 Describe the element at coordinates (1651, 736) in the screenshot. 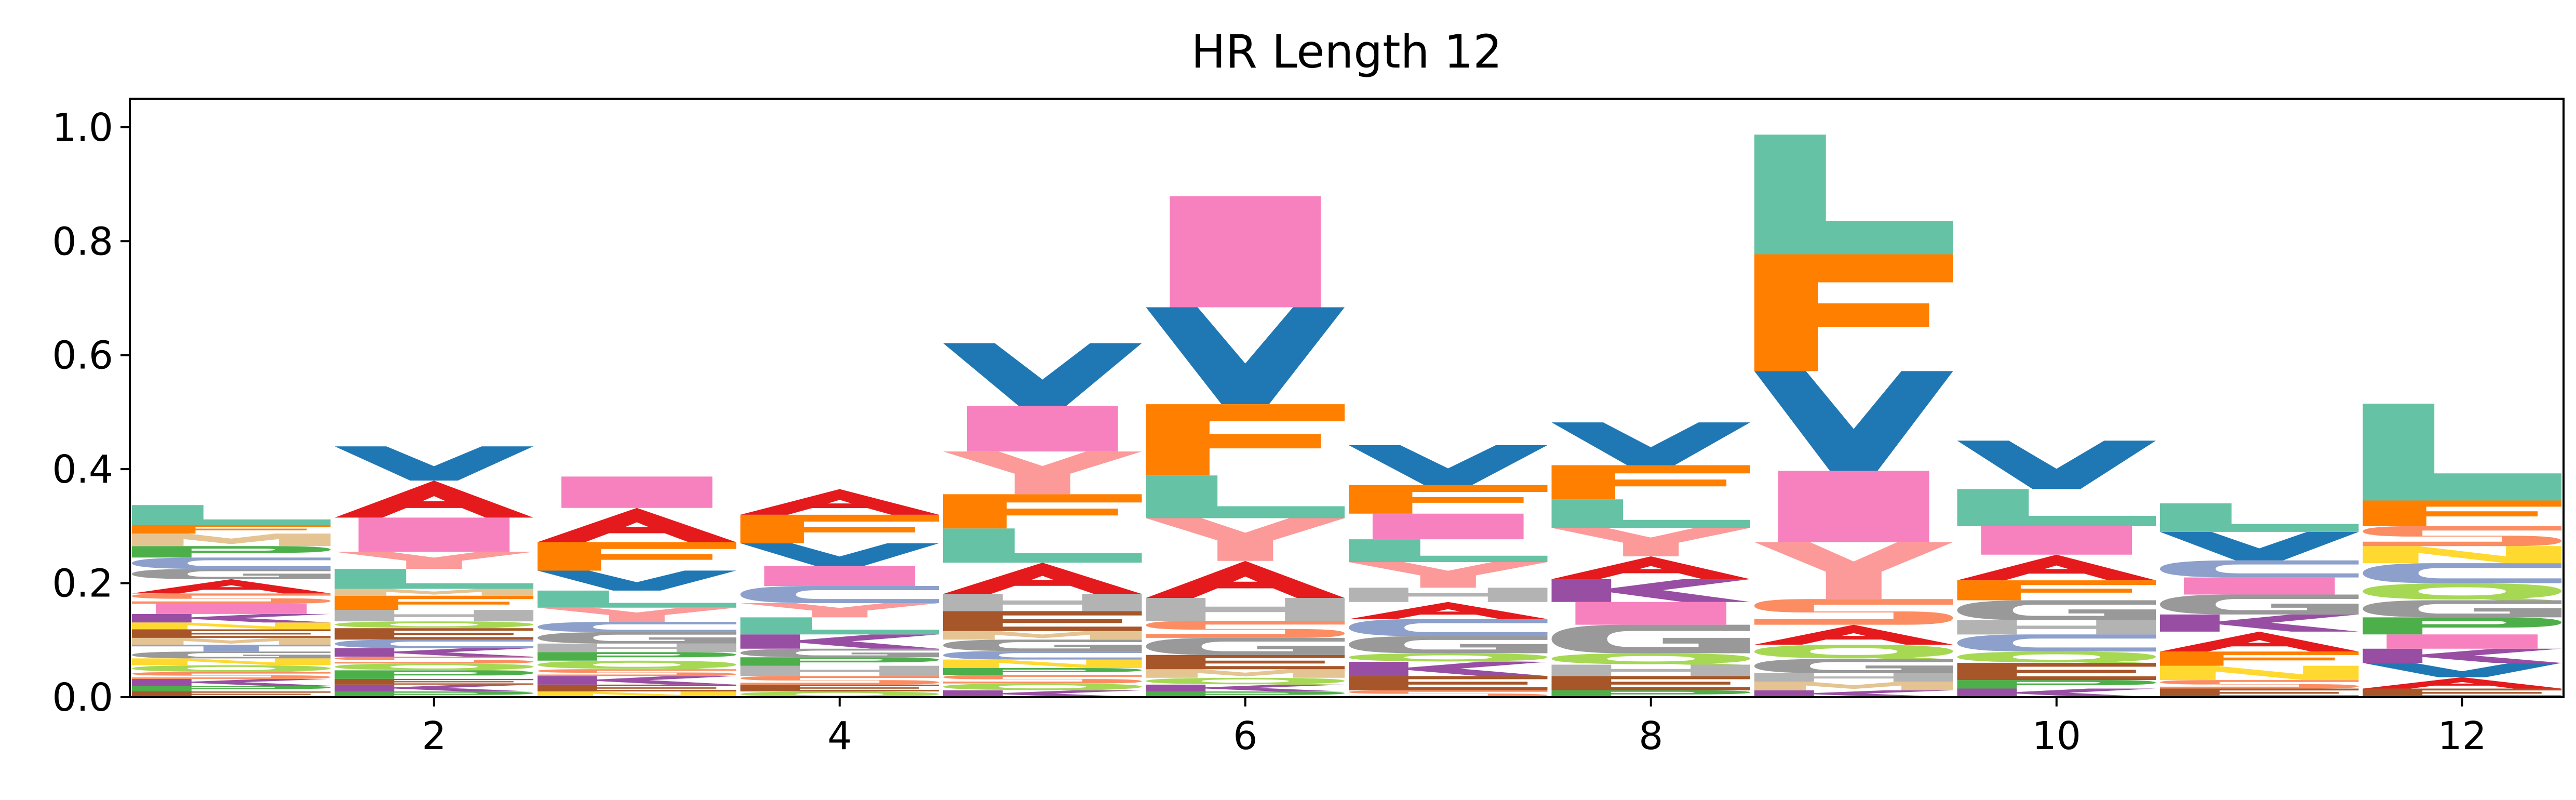

I see `x-tick-label: 8` at that location.